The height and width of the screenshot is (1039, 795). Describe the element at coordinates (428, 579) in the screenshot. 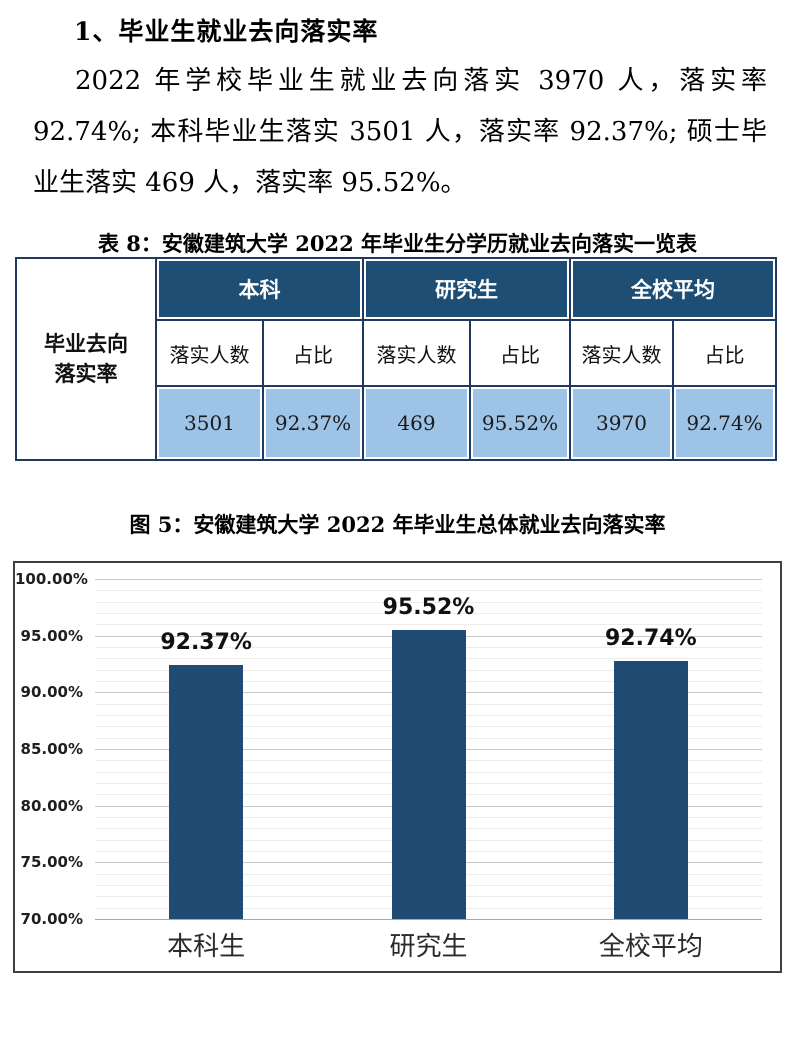

I see `gridline-major` at that location.